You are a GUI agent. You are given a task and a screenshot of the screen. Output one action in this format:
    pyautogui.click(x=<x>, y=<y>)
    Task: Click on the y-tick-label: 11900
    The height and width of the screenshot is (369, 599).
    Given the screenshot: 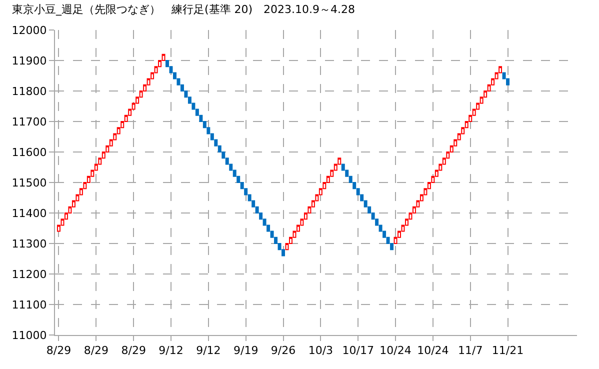 What is the action you would take?
    pyautogui.click(x=29, y=61)
    